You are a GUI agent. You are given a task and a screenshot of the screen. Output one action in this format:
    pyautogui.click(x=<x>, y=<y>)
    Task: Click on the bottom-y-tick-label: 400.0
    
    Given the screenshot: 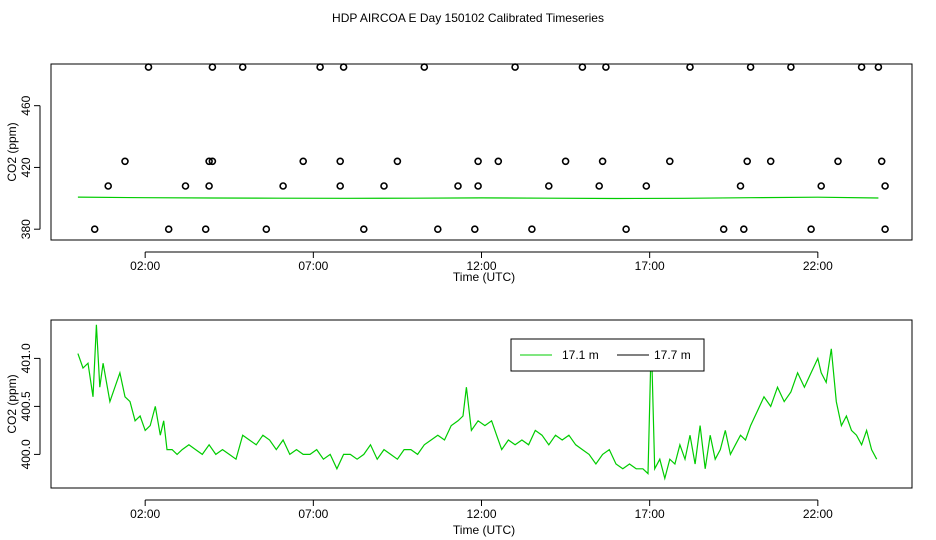 What is the action you would take?
    pyautogui.click(x=26, y=454)
    